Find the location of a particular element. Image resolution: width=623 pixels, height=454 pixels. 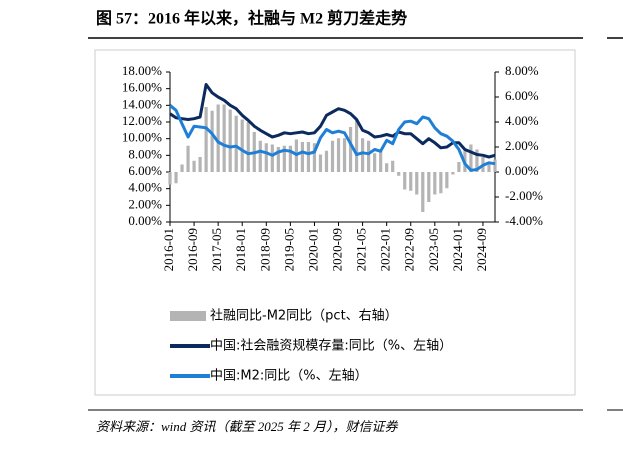

legend-label: 中国:社会融资规模存量:同比（%、左轴） is located at coordinates (331, 346).